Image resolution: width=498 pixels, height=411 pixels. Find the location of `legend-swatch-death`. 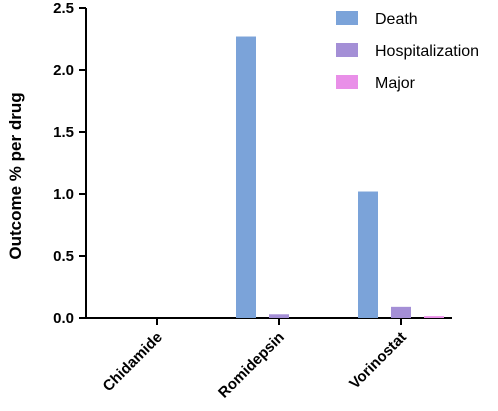

legend-swatch-death is located at coordinates (347, 18).